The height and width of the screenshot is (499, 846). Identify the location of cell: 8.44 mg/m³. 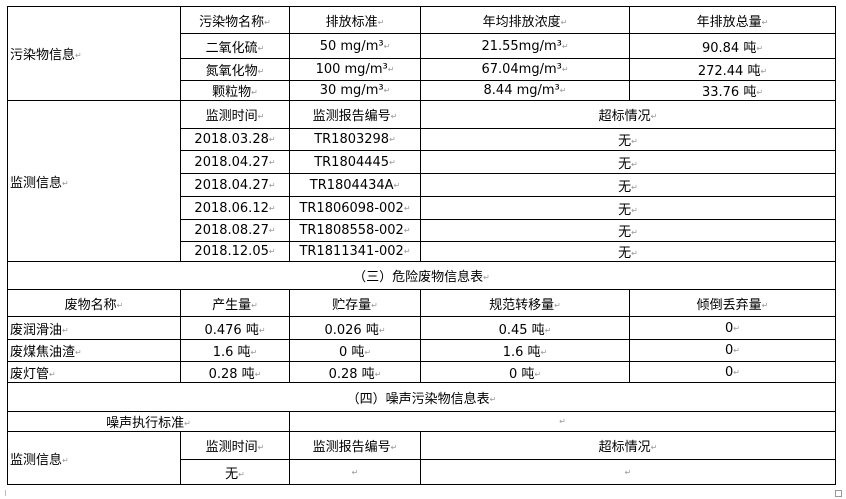
(525, 90).